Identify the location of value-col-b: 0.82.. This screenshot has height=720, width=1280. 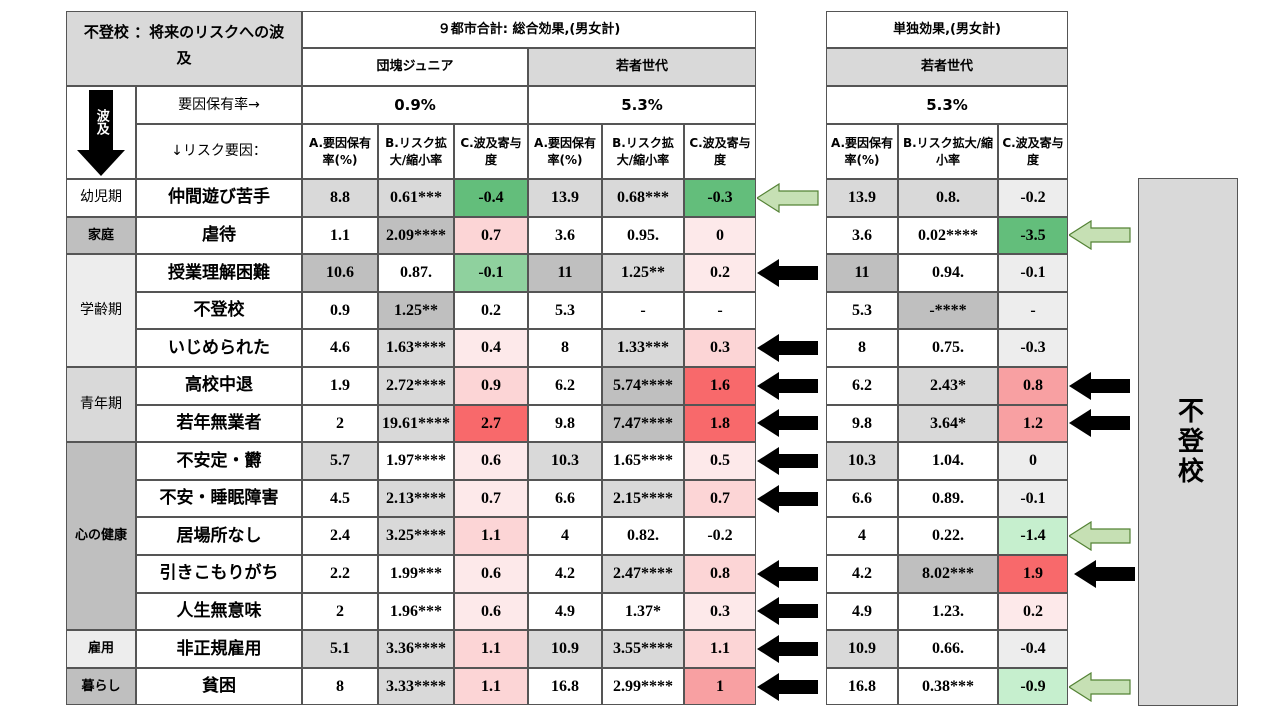
(643, 536).